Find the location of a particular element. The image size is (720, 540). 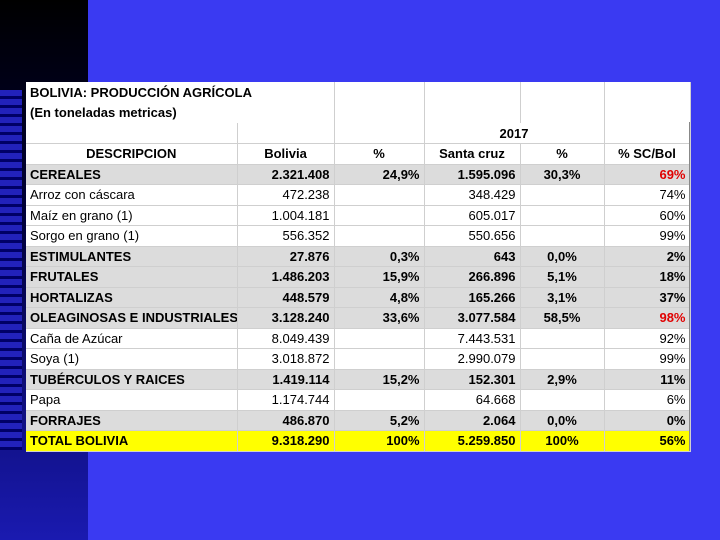

year-row: 2017 is located at coordinates (358, 133).